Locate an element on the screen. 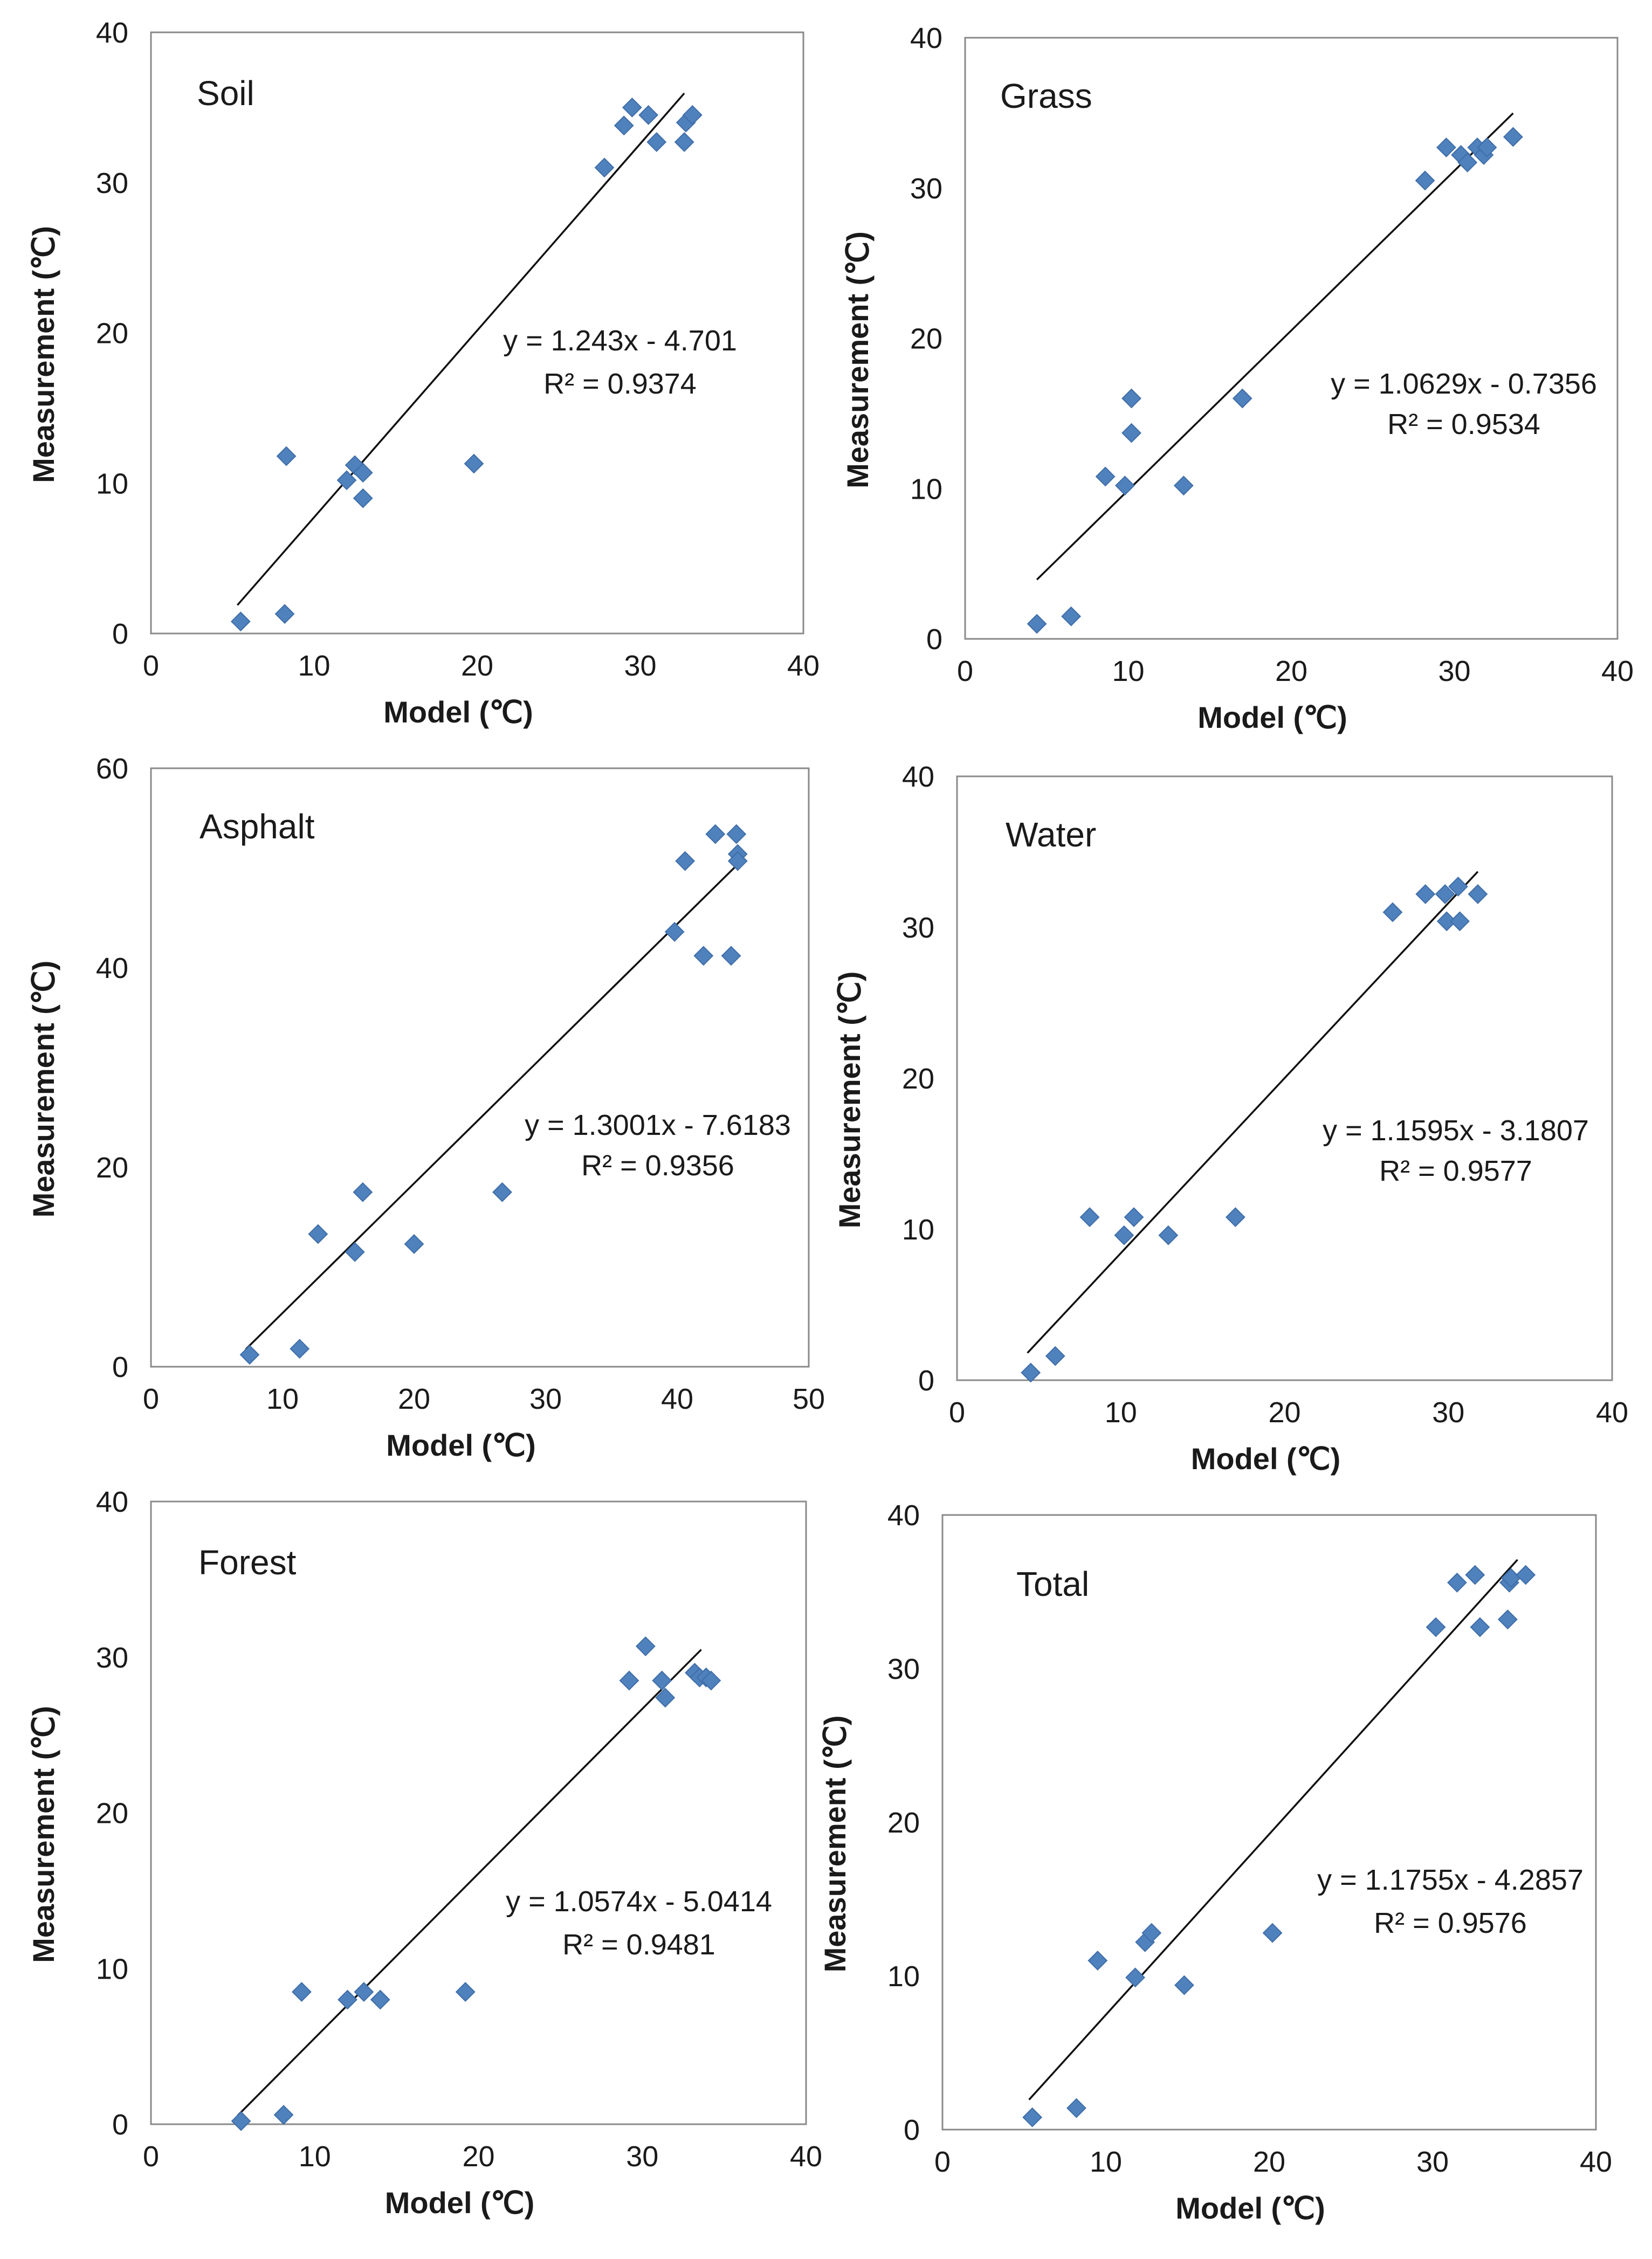 The image size is (1652, 2259). r-squared-label: R² = 0.9356 is located at coordinates (657, 1165).